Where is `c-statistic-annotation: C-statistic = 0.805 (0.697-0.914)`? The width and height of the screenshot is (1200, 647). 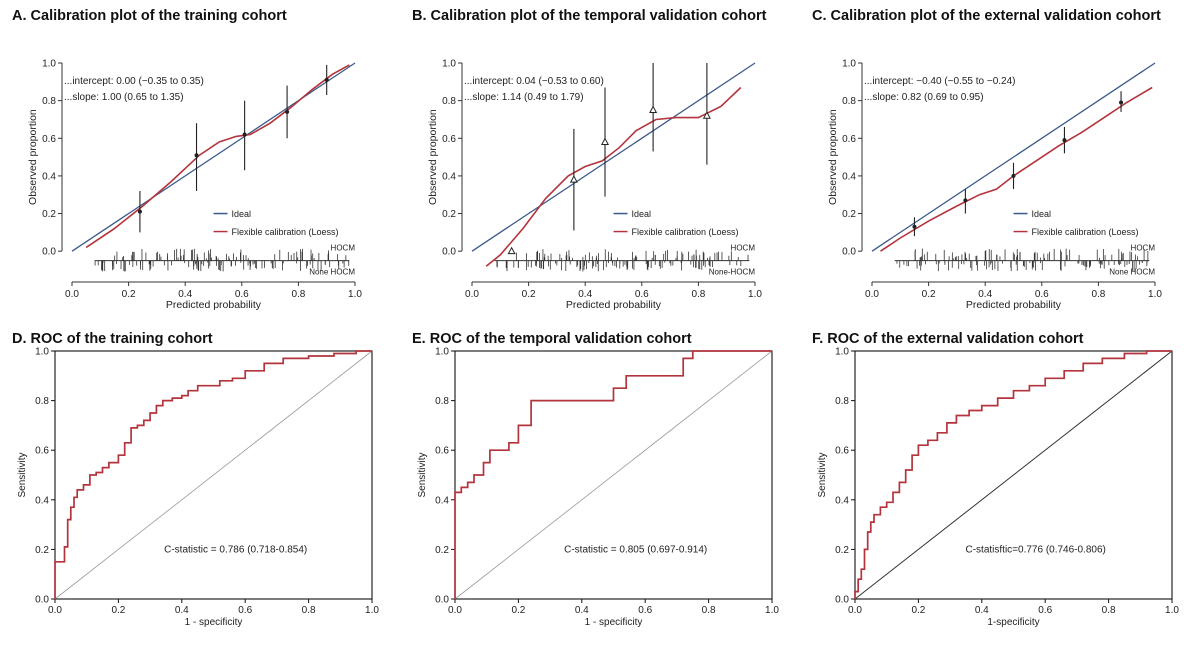 c-statistic-annotation: C-statistic = 0.805 (0.697-0.914) is located at coordinates (635, 549).